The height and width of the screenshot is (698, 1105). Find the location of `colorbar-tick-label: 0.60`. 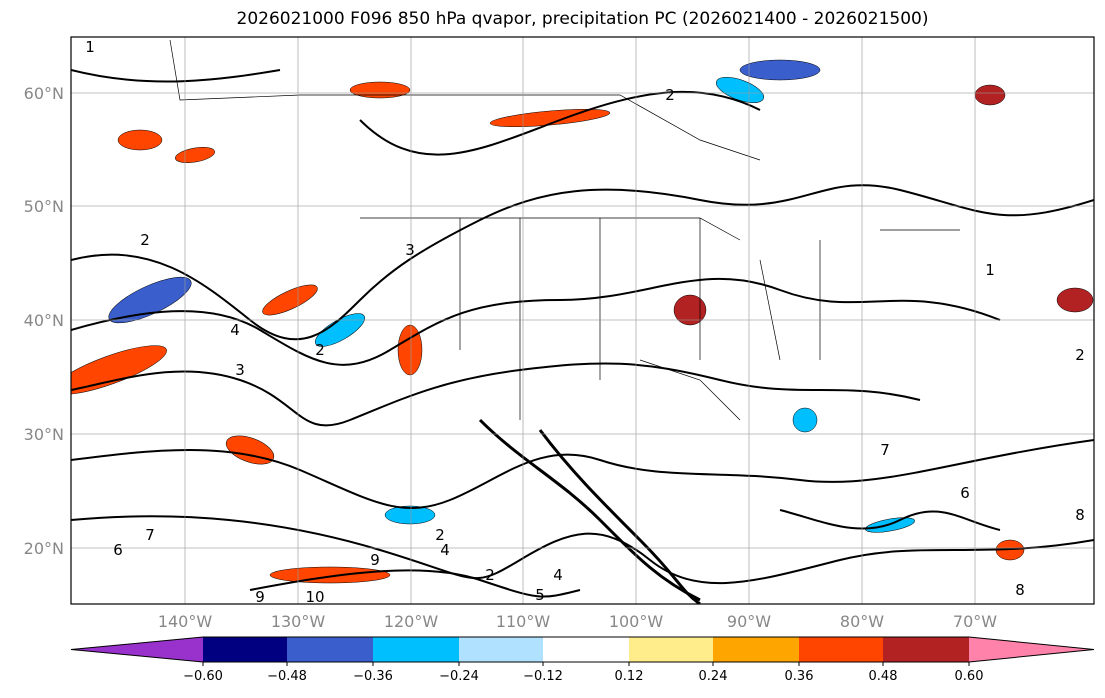

colorbar-tick-label: 0.60 is located at coordinates (969, 676).